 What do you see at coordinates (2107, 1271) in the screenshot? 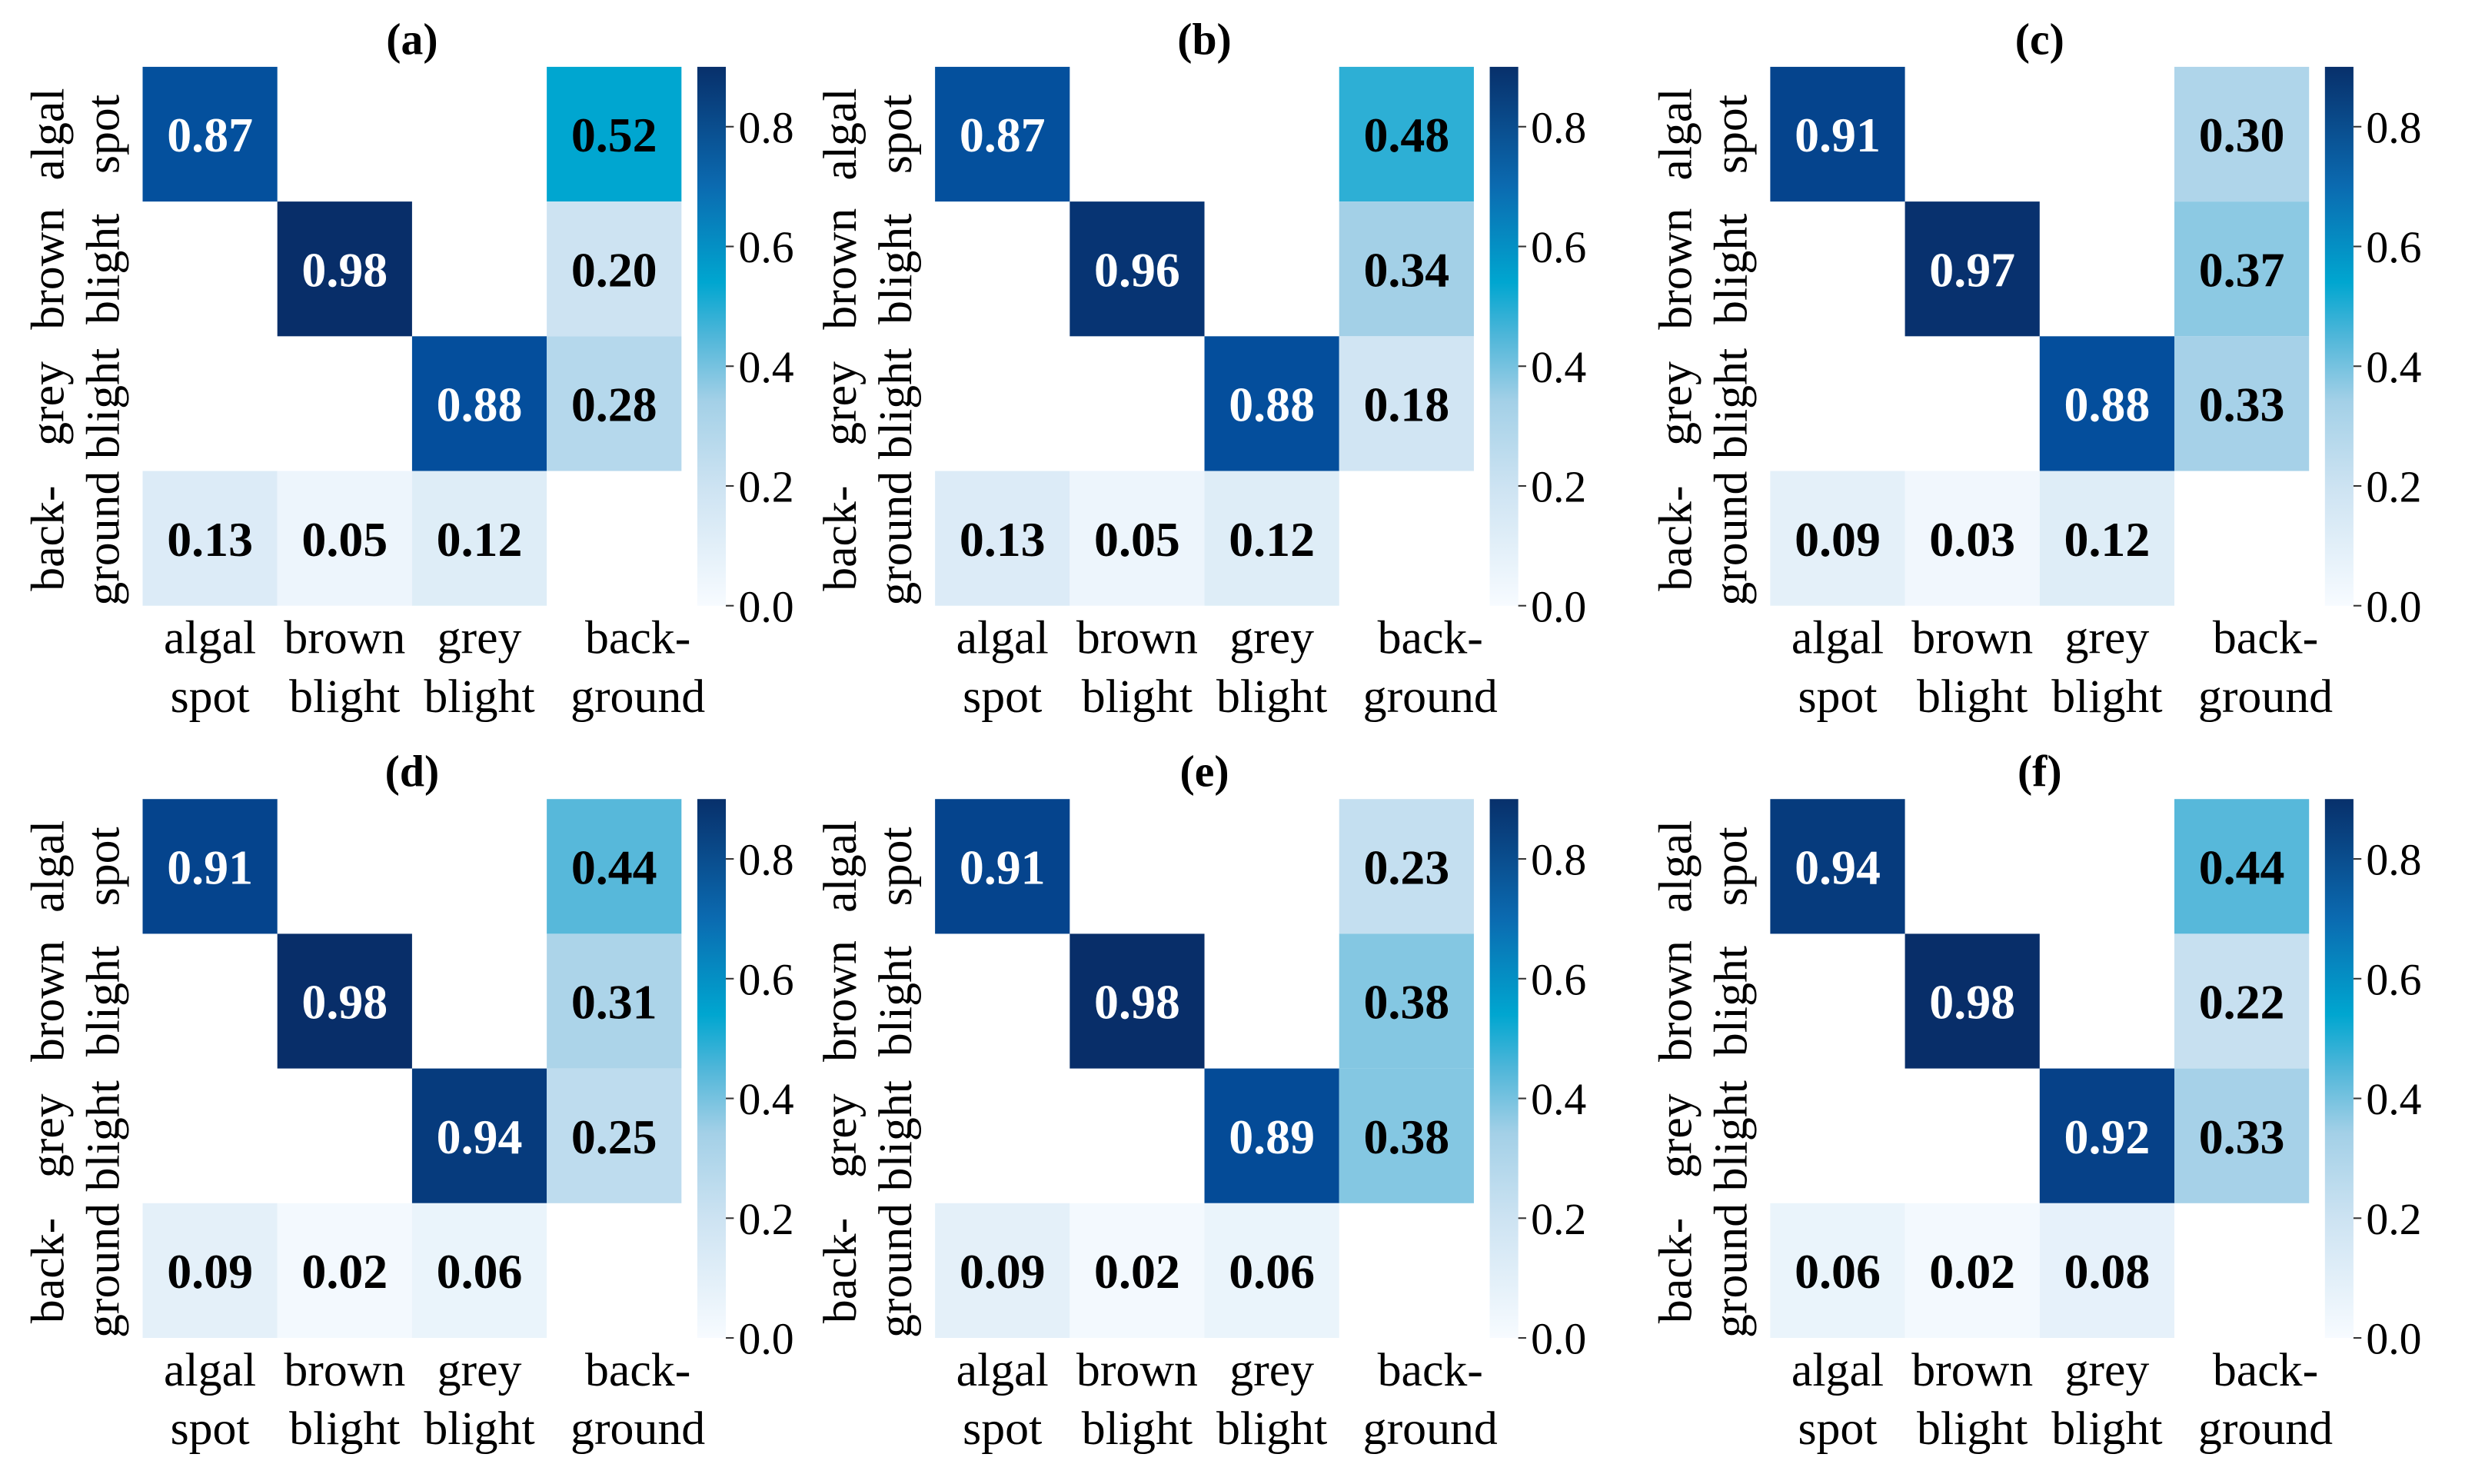
I see `cell-value-label: 0.08` at bounding box center [2107, 1271].